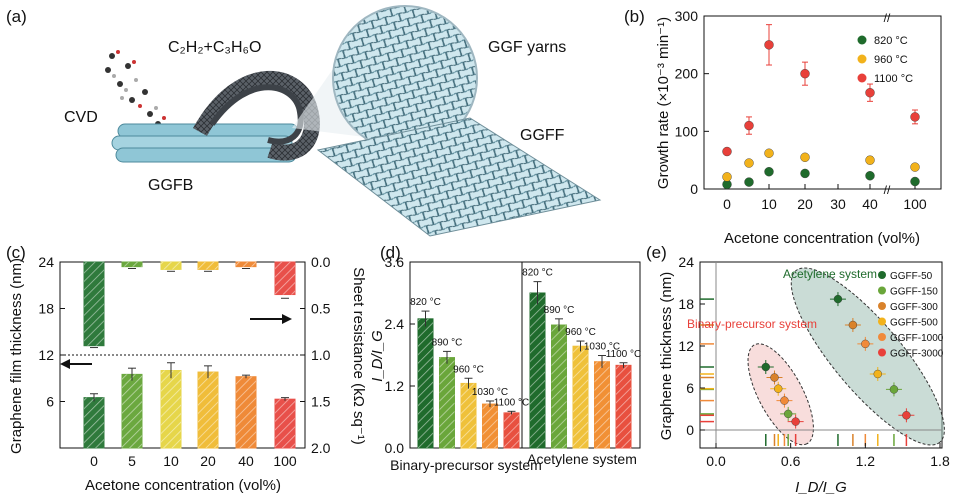  Describe the element at coordinates (215, 117) in the screenshot. I see `fiber-bundle-icon` at that location.